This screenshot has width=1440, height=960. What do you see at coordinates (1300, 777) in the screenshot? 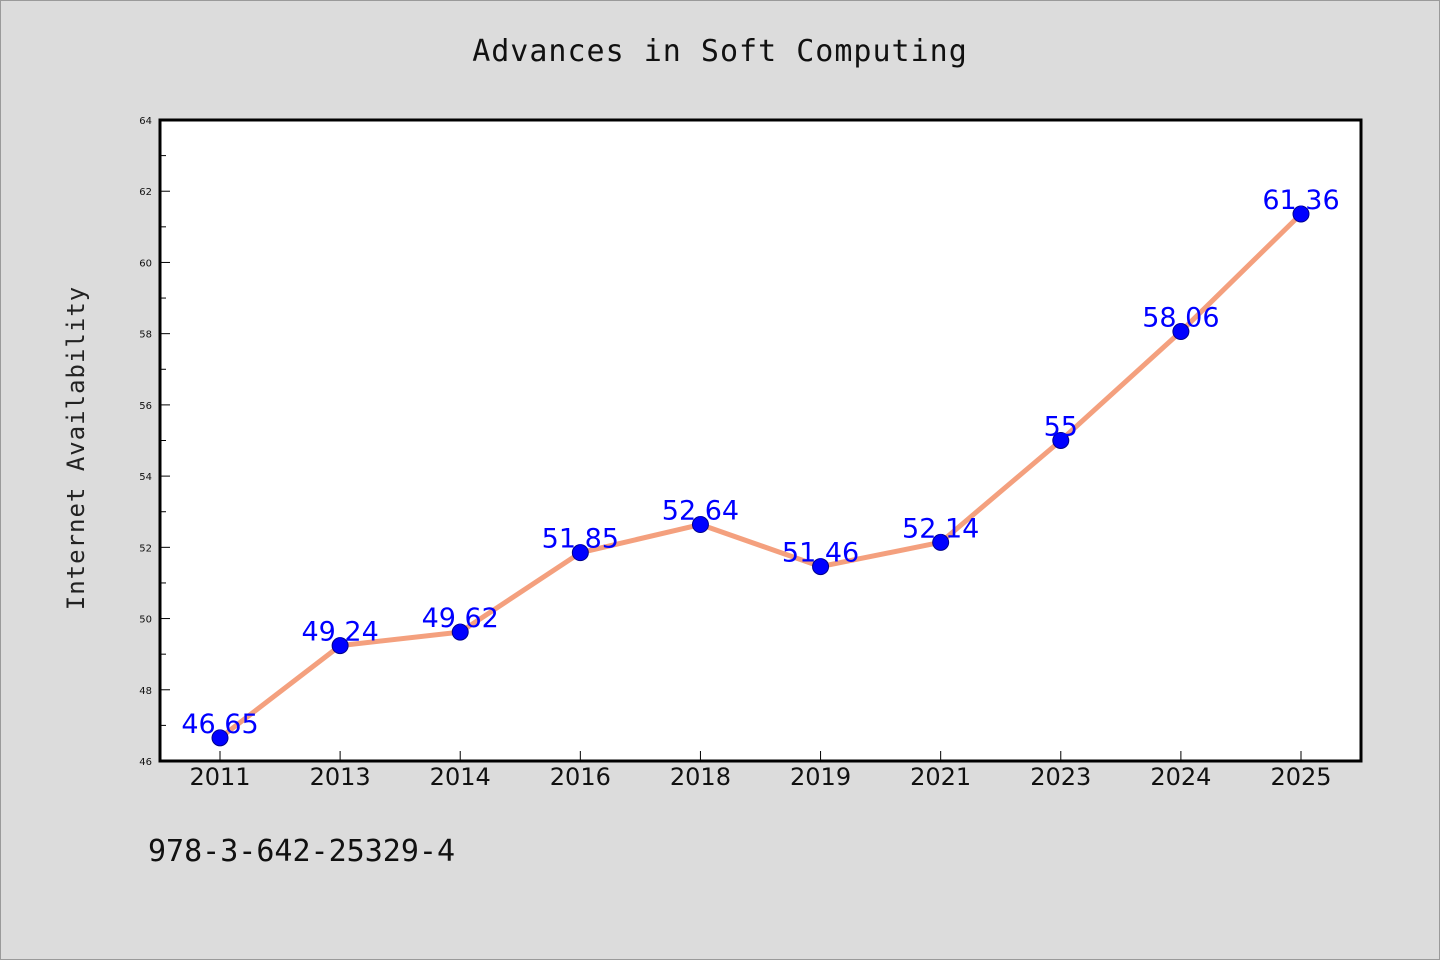
I see `x-tick-label: 2025` at bounding box center [1300, 777].